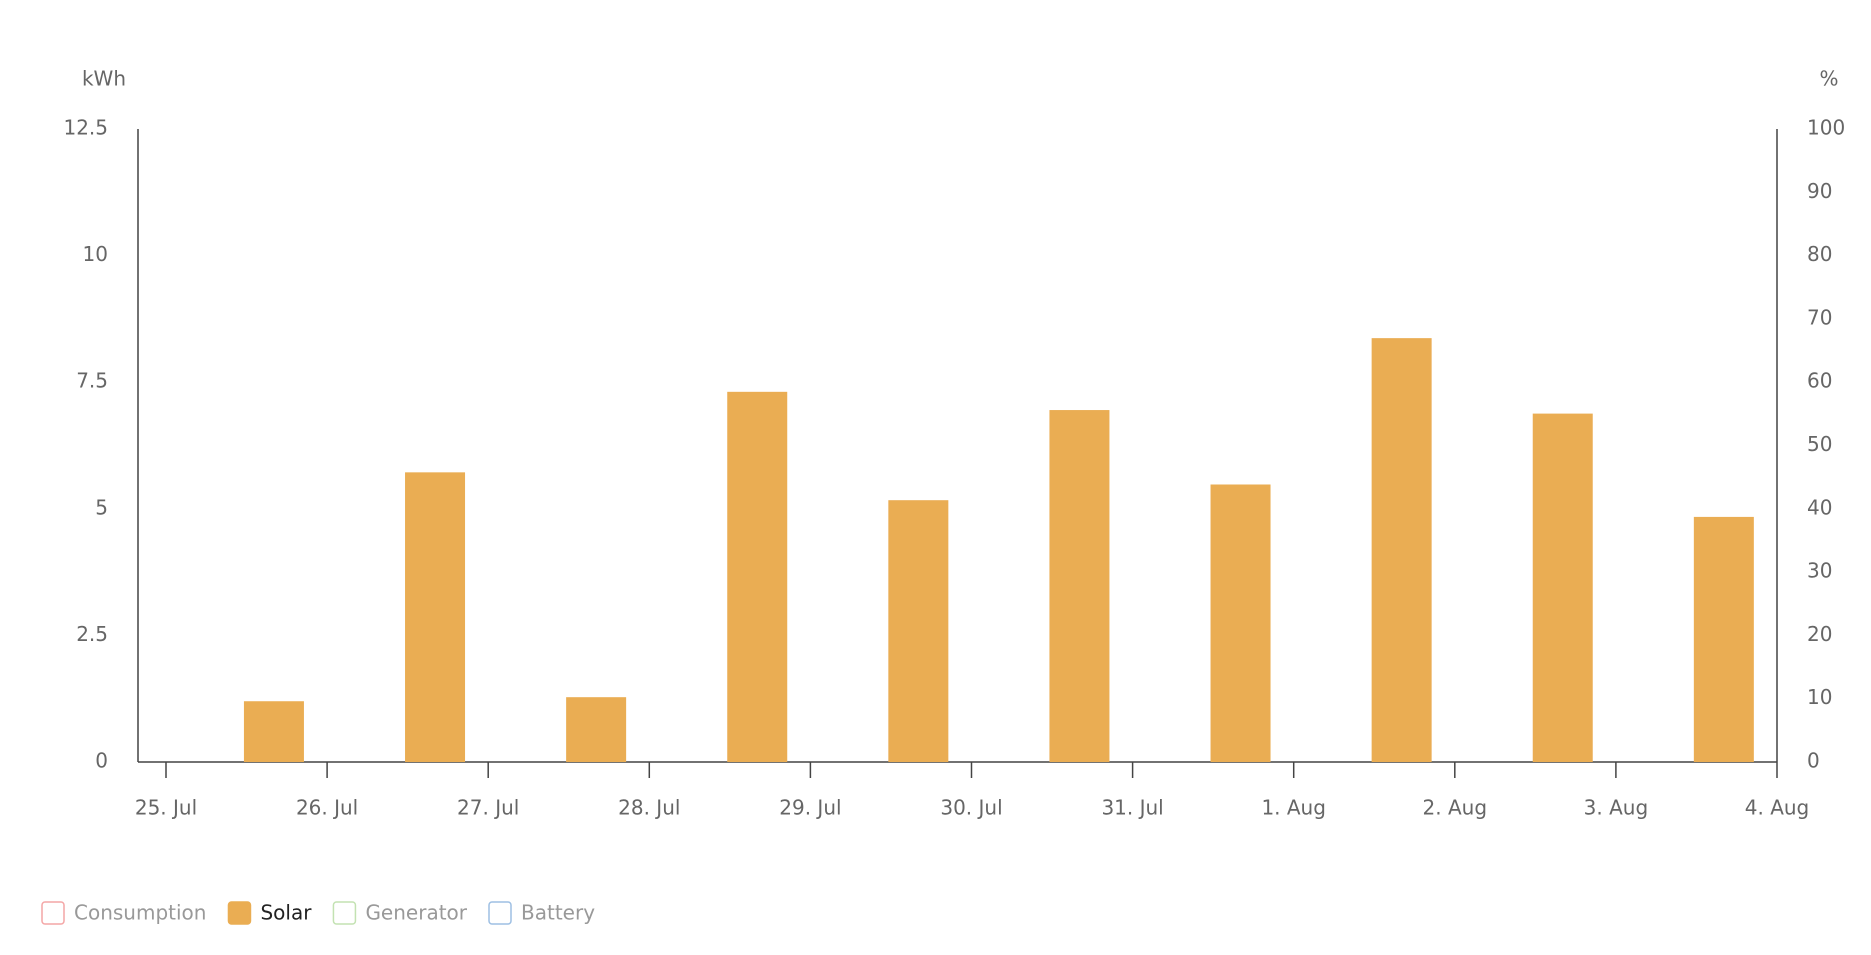 The height and width of the screenshot is (955, 1871). What do you see at coordinates (416, 913) in the screenshot?
I see `legend-label: Generator` at bounding box center [416, 913].